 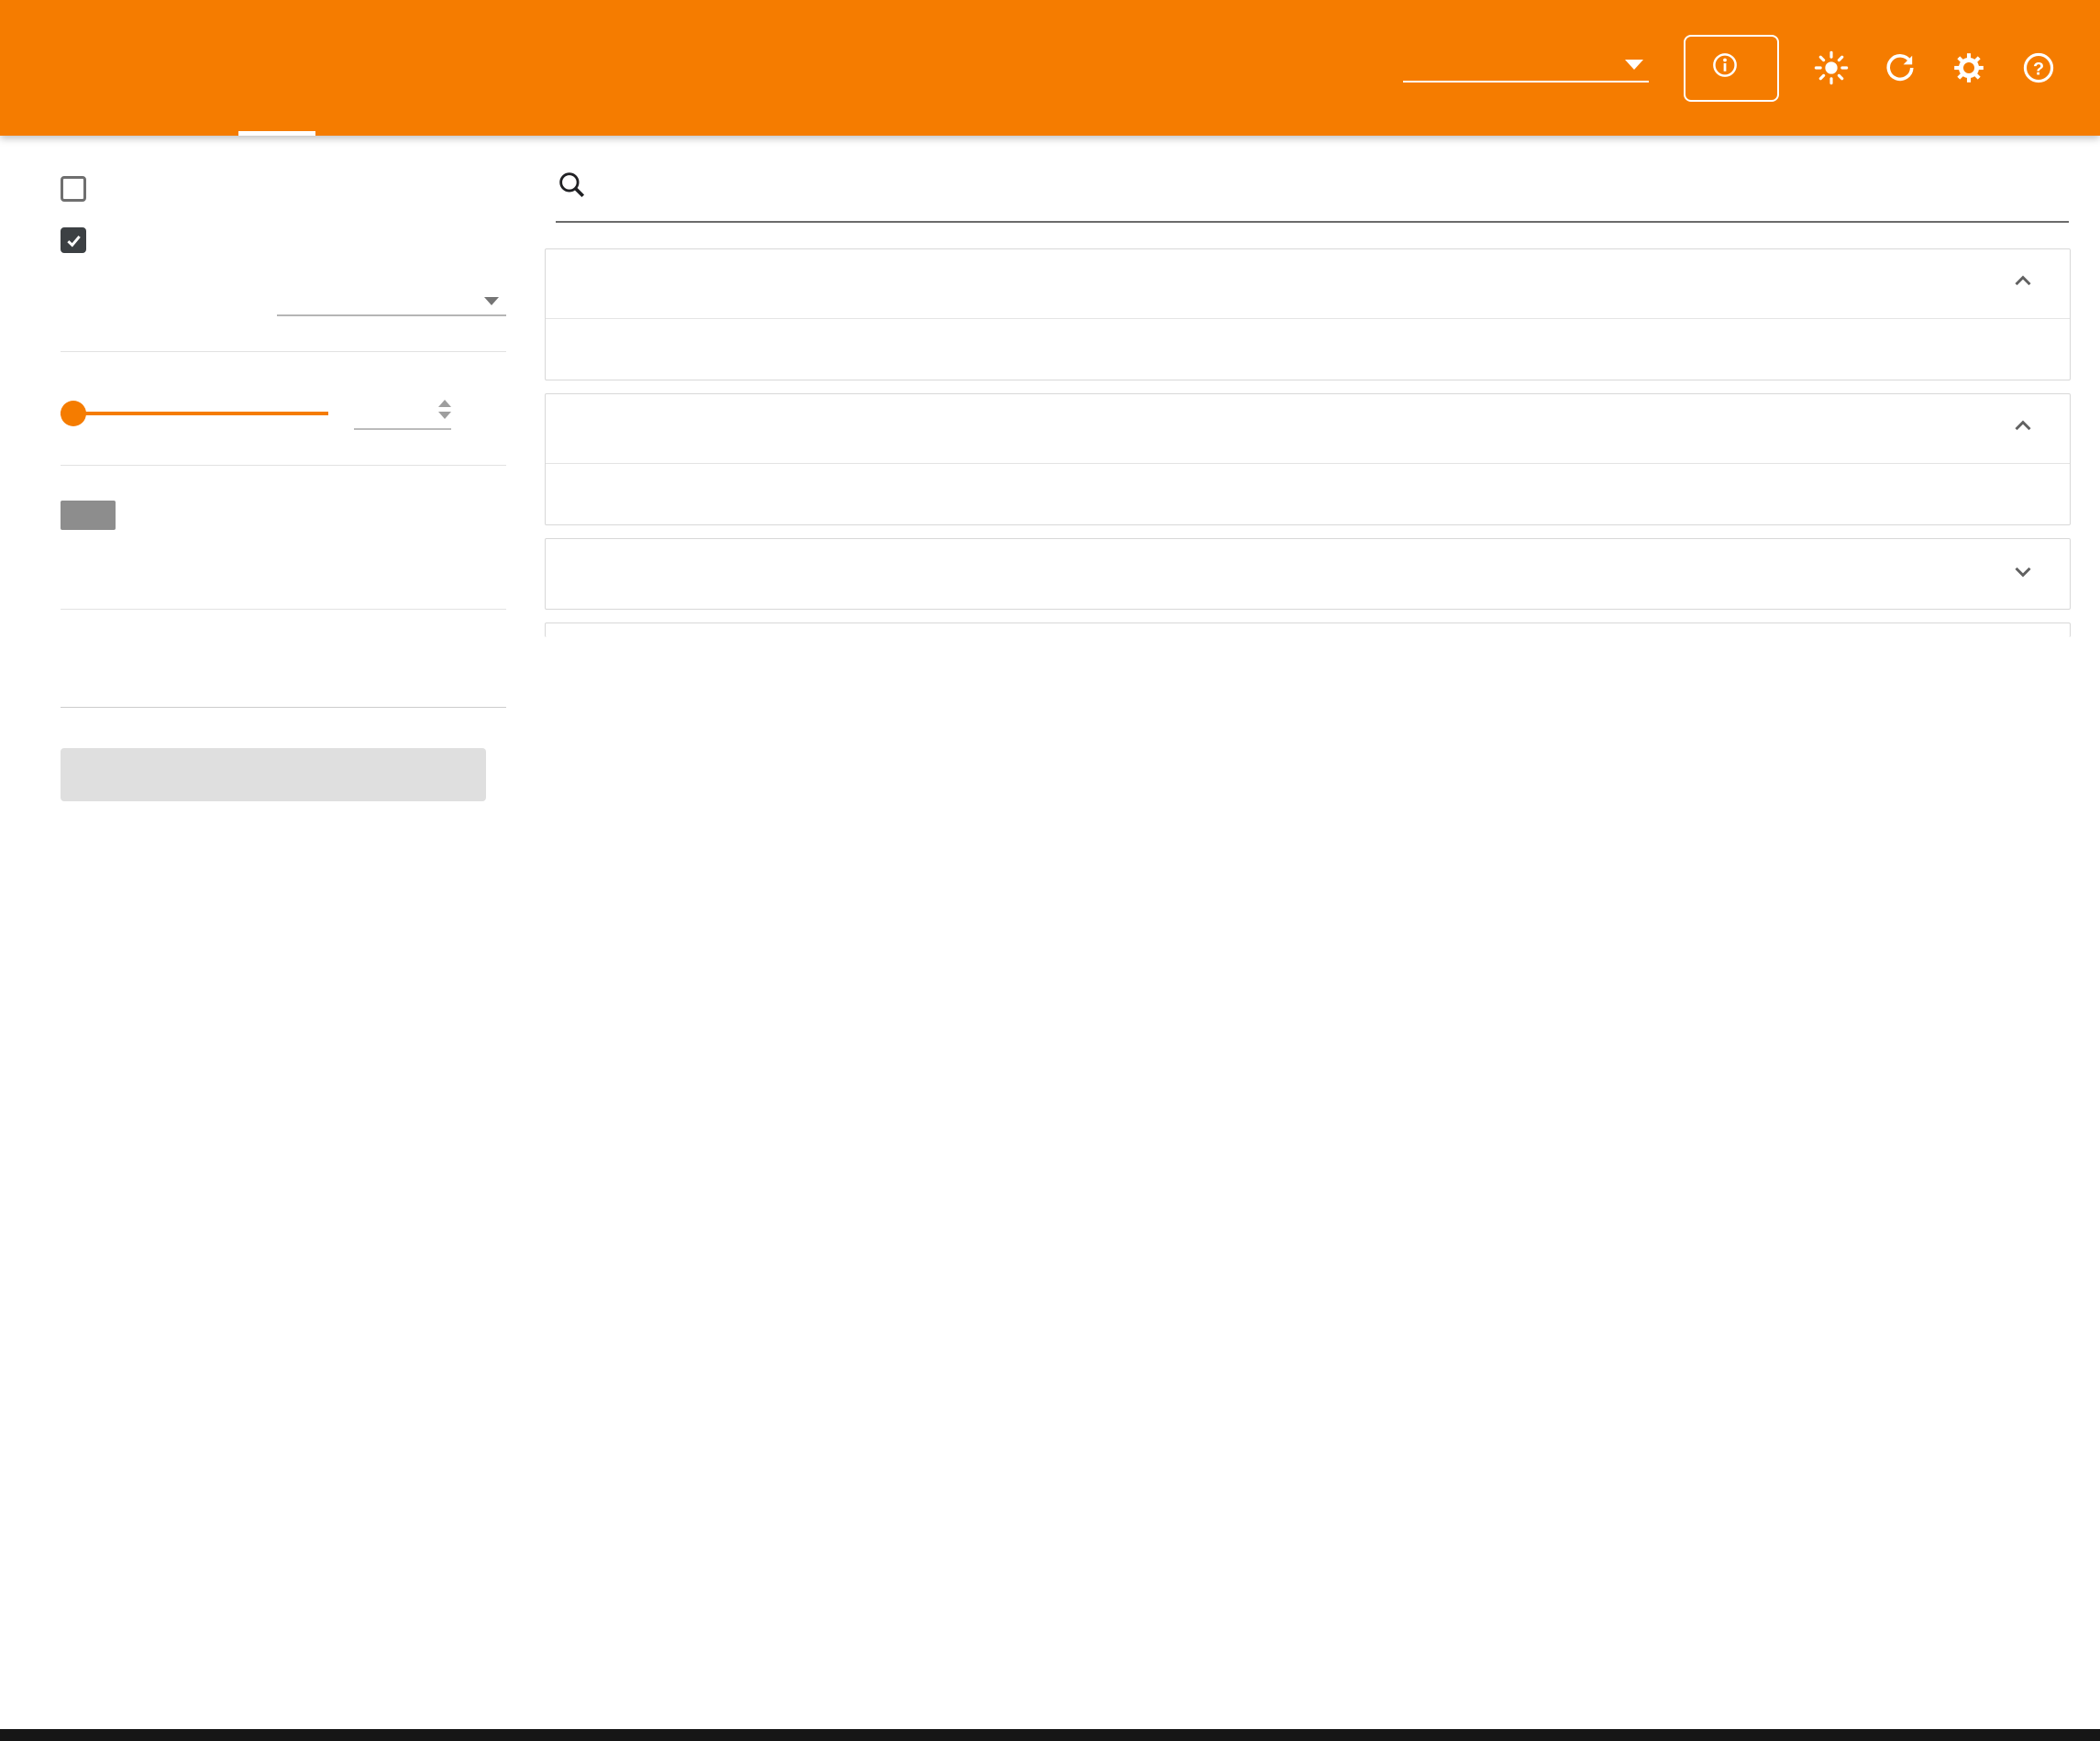 I want to click on slider-thumb, so click(x=73, y=413).